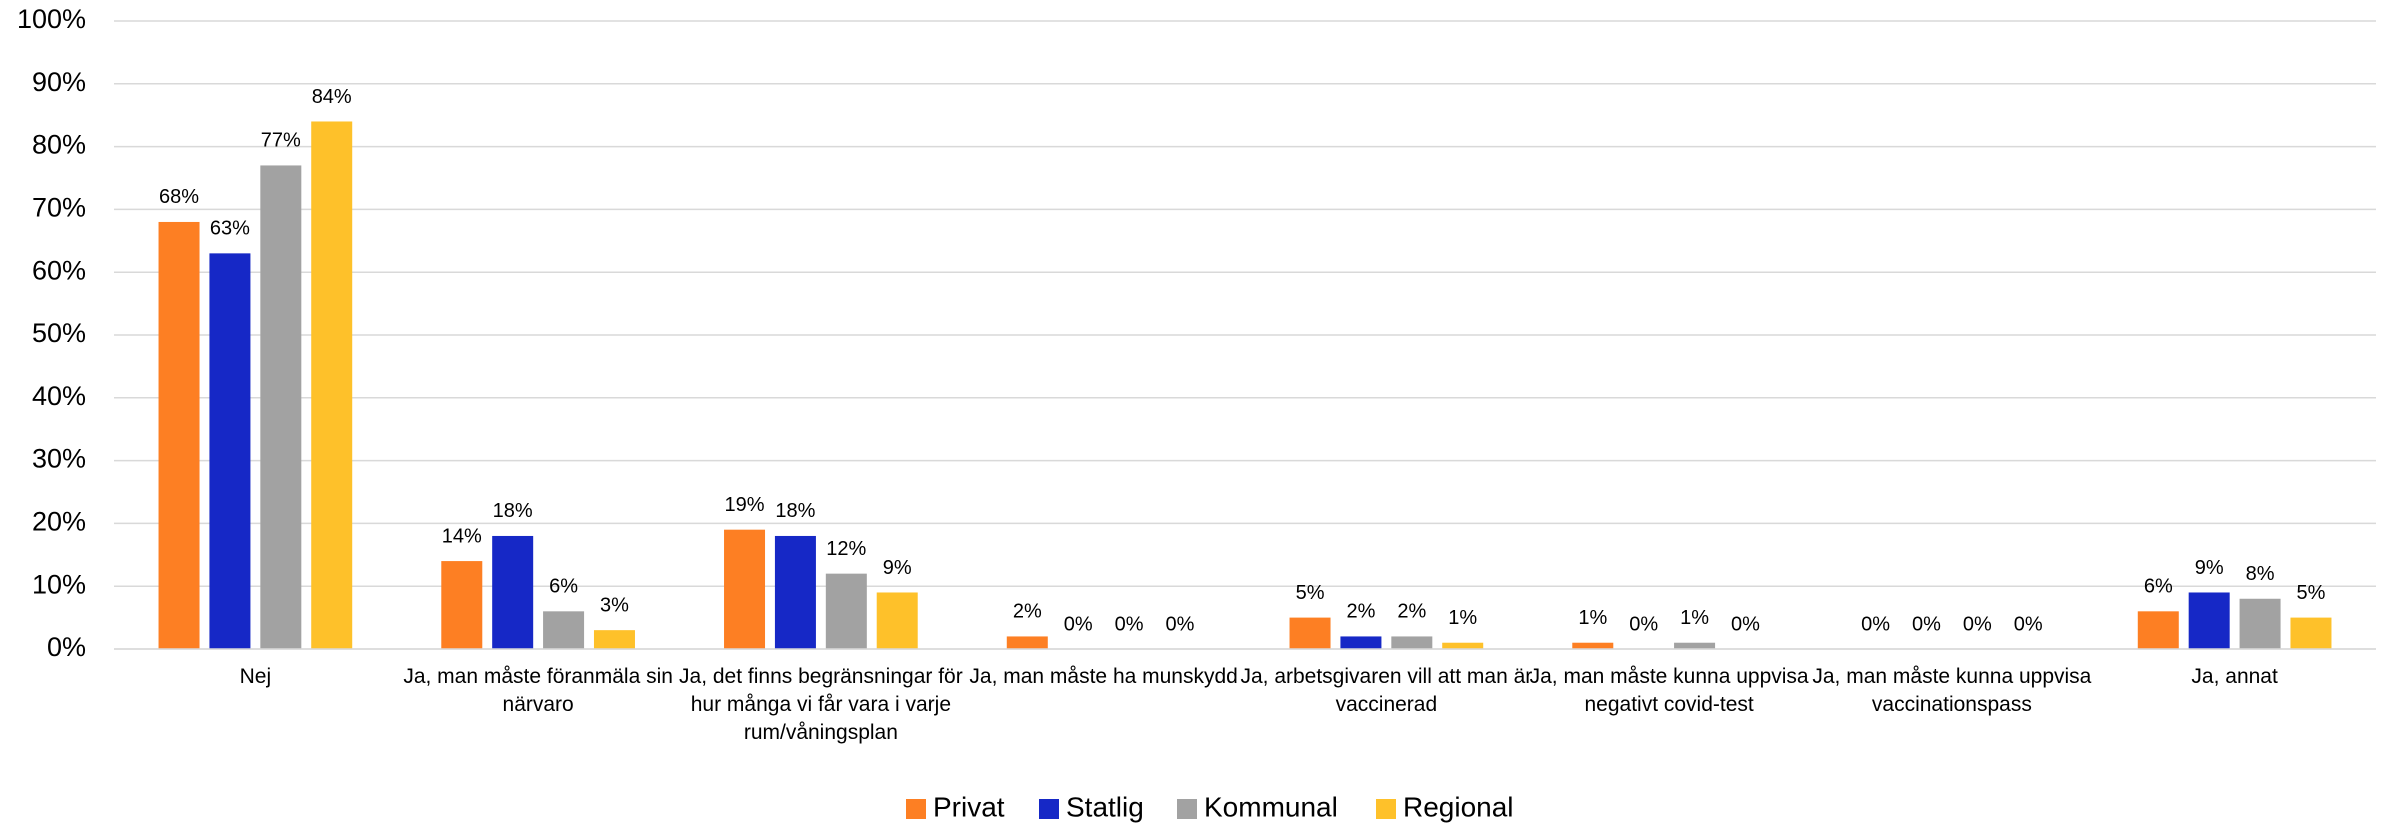  What do you see at coordinates (59, 459) in the screenshot?
I see `y-tick-label: 30%` at bounding box center [59, 459].